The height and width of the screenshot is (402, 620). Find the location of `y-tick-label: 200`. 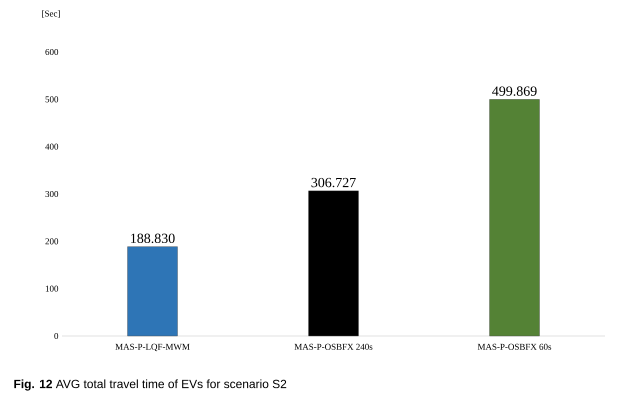

y-tick-label: 200 is located at coordinates (51, 241).